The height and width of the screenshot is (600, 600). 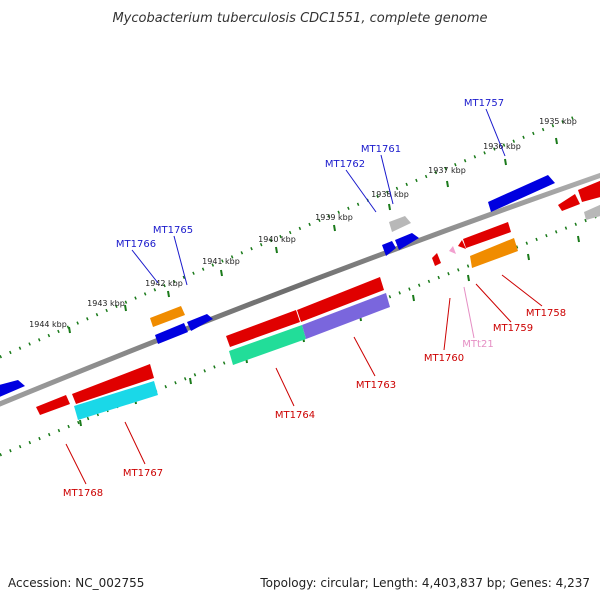 What do you see at coordinates (513, 328) in the screenshot?
I see `gene-label: MT1759` at bounding box center [513, 328].